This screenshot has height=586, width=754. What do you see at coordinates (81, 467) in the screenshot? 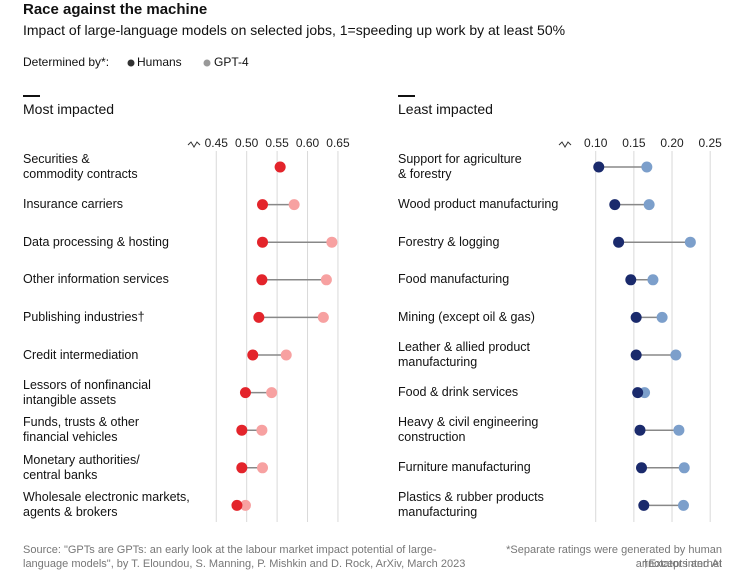
I see `category-label: Monetary authorities/ central banks` at bounding box center [81, 467].